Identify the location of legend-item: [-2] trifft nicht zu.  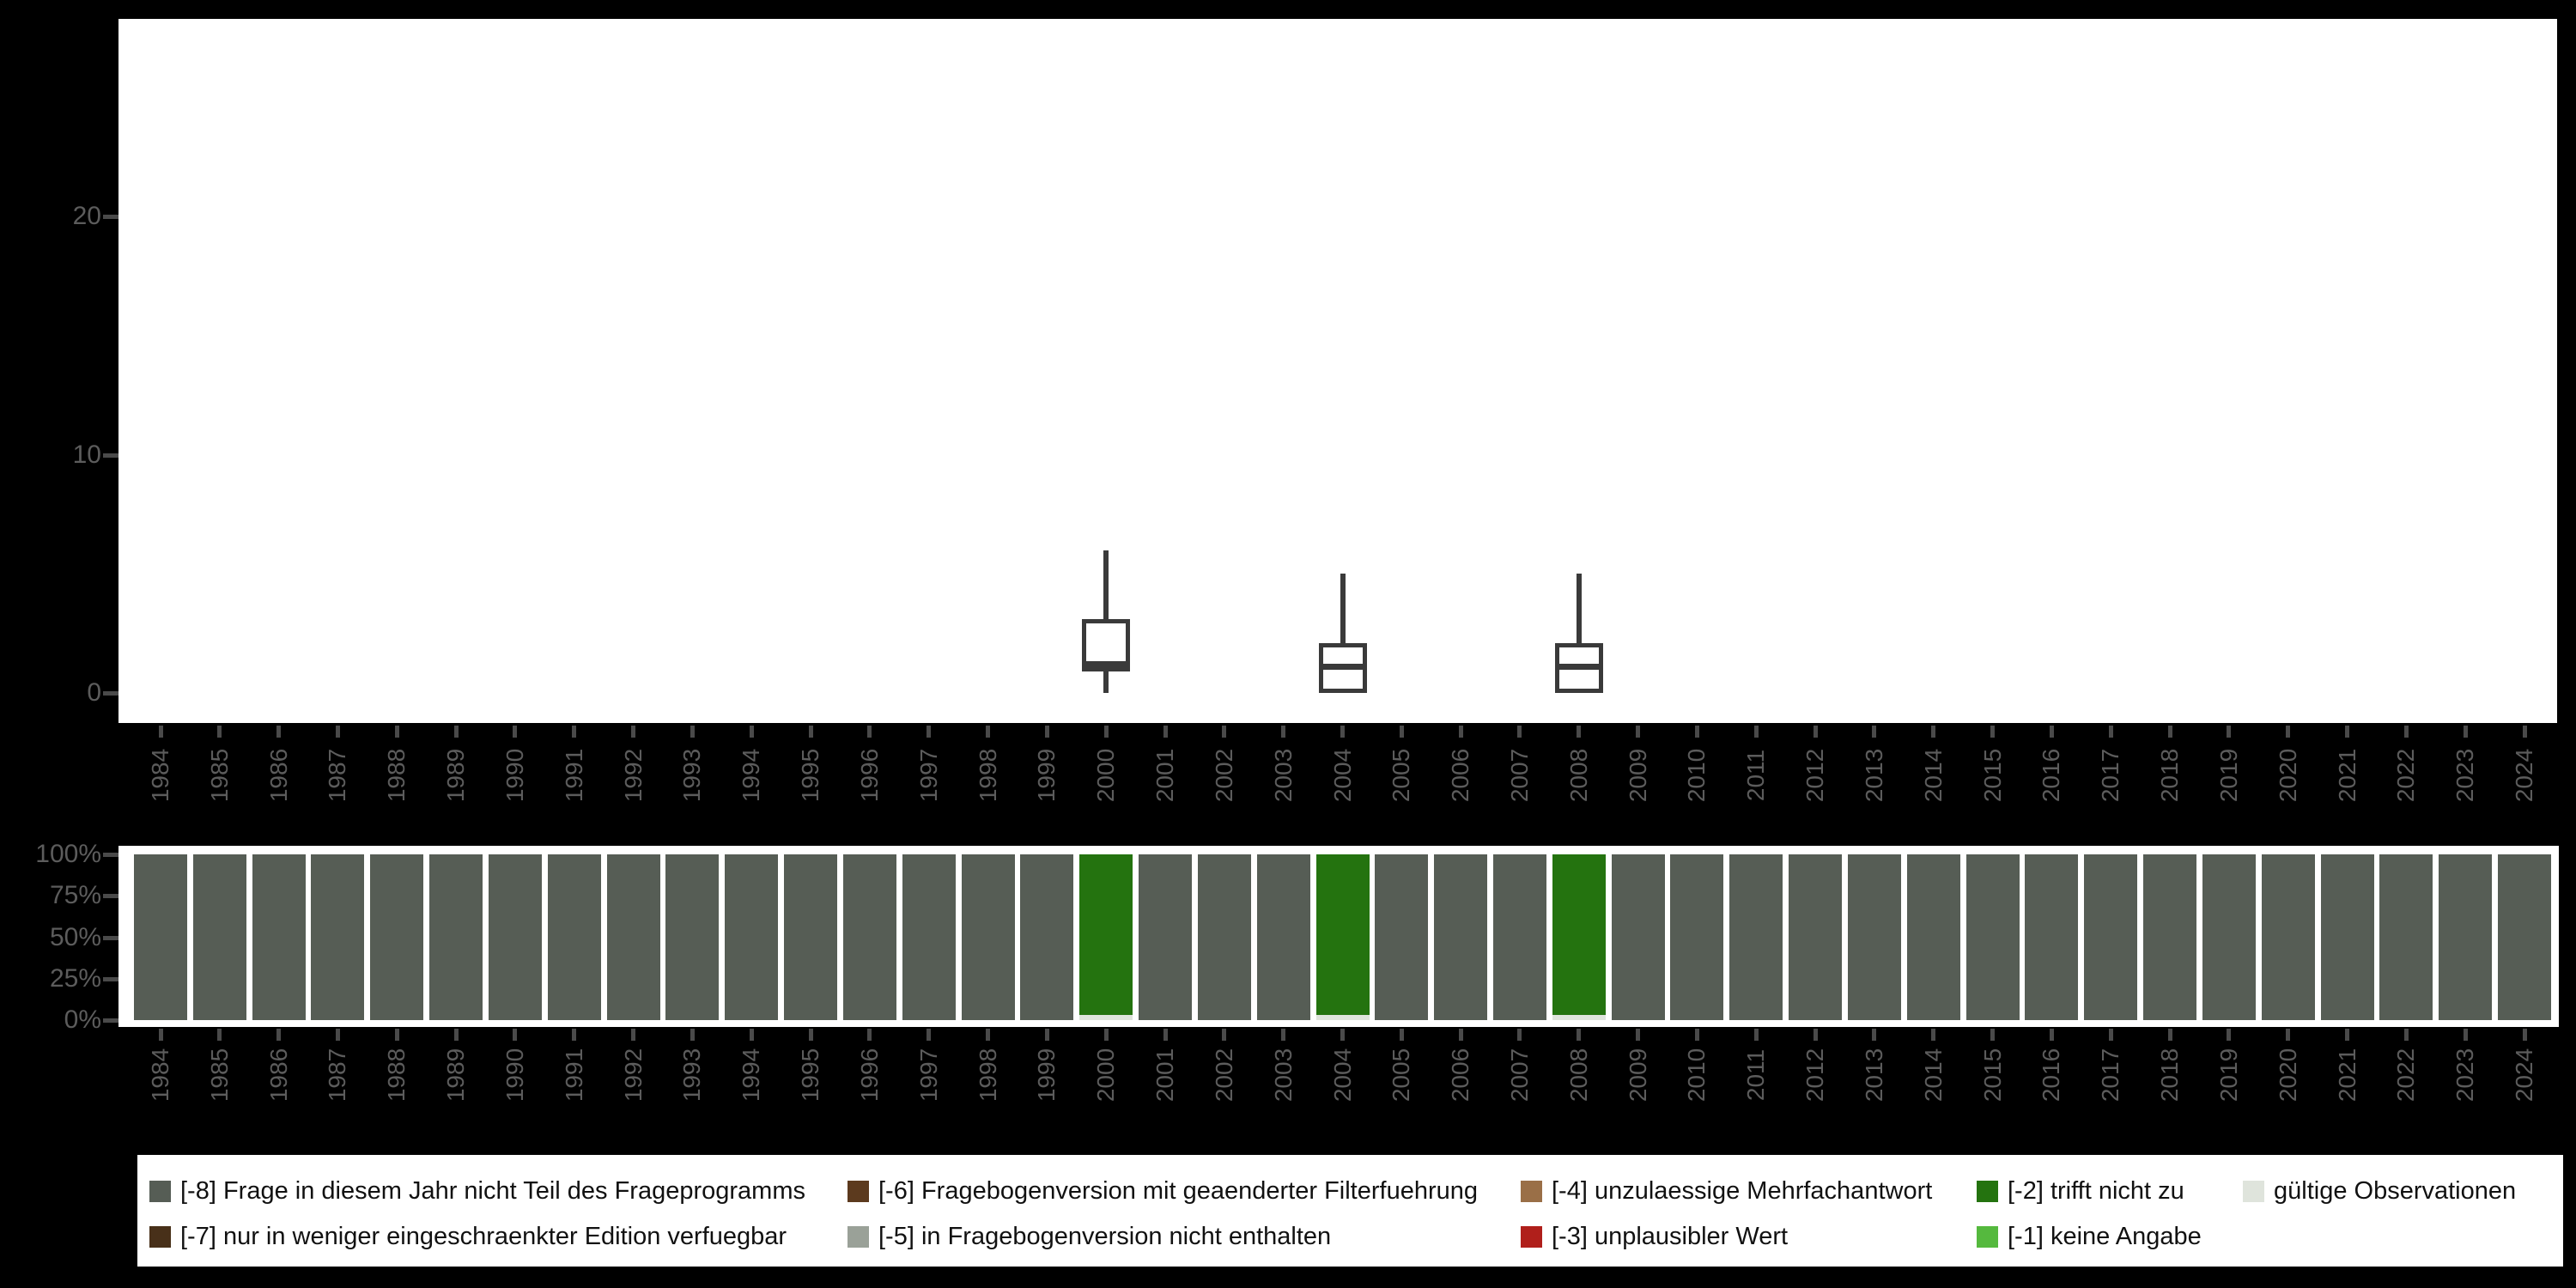
(2080, 1191).